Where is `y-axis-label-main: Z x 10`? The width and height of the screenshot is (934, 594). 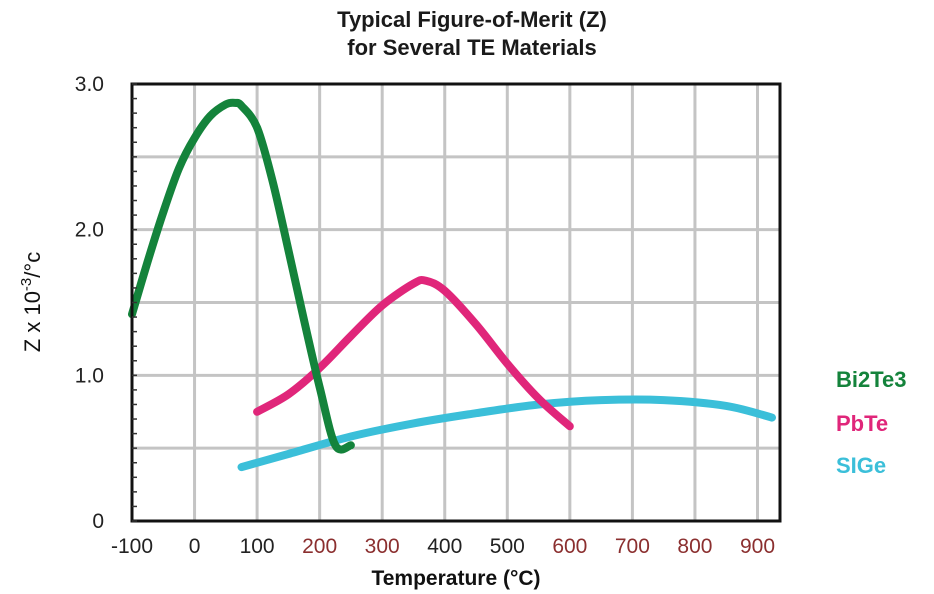 y-axis-label-main: Z x 10 is located at coordinates (32, 321).